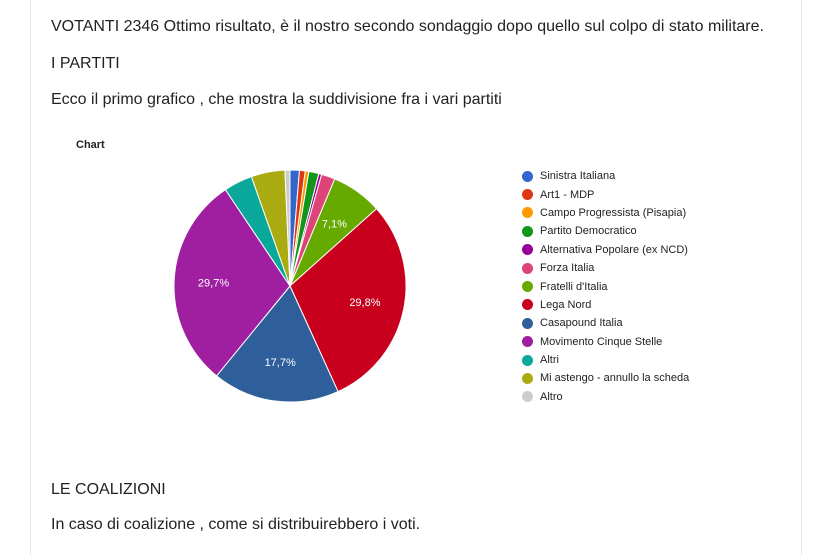  Describe the element at coordinates (85, 63) in the screenshot. I see `partiti-heading: I PARTITI` at that location.